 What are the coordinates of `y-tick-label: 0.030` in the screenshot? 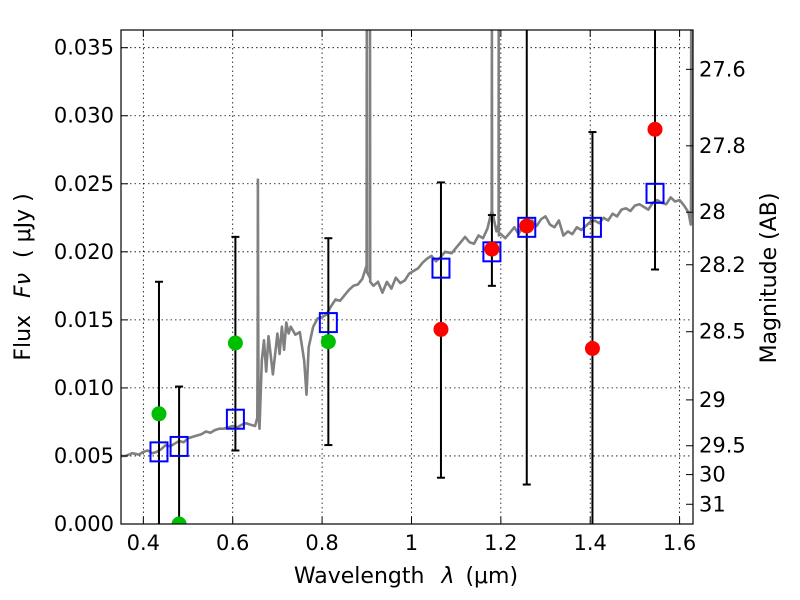 It's located at (84, 116).